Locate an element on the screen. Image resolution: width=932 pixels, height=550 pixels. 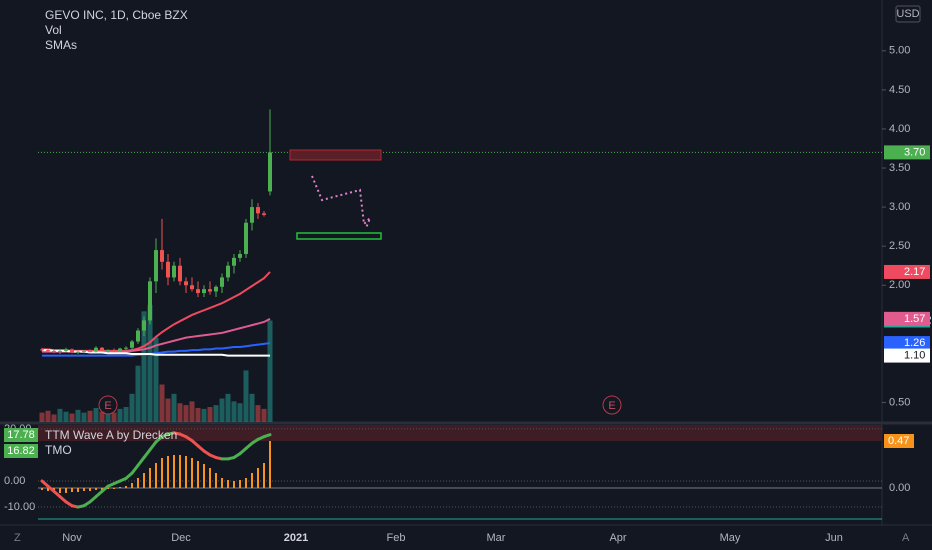
target-box-red is located at coordinates (335, 155).